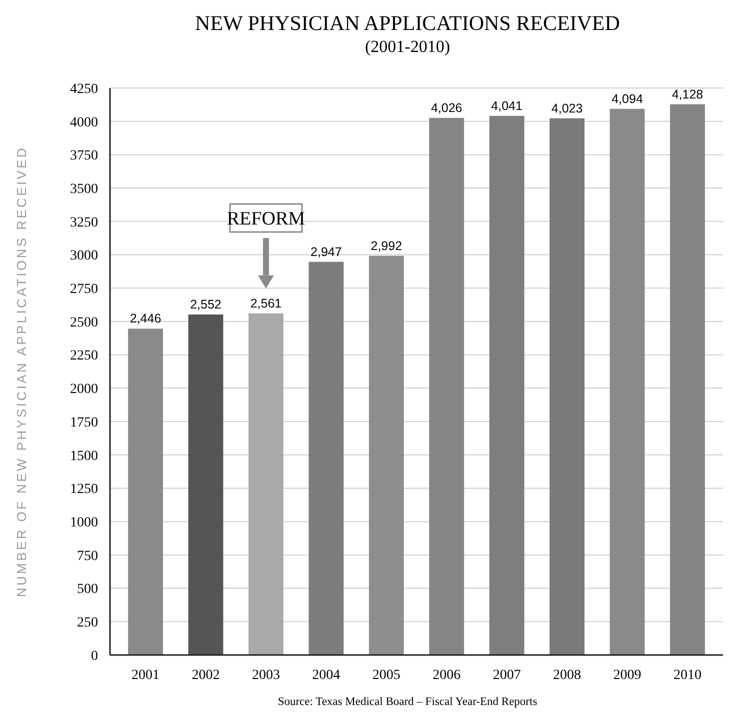 This screenshot has width=735, height=713. What do you see at coordinates (84, 256) in the screenshot?
I see `y-tick-label: 3000` at bounding box center [84, 256].